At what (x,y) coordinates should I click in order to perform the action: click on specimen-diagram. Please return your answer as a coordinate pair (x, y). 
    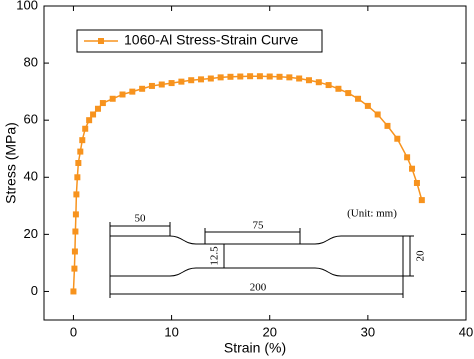
    Looking at the image, I should click on (261, 260).